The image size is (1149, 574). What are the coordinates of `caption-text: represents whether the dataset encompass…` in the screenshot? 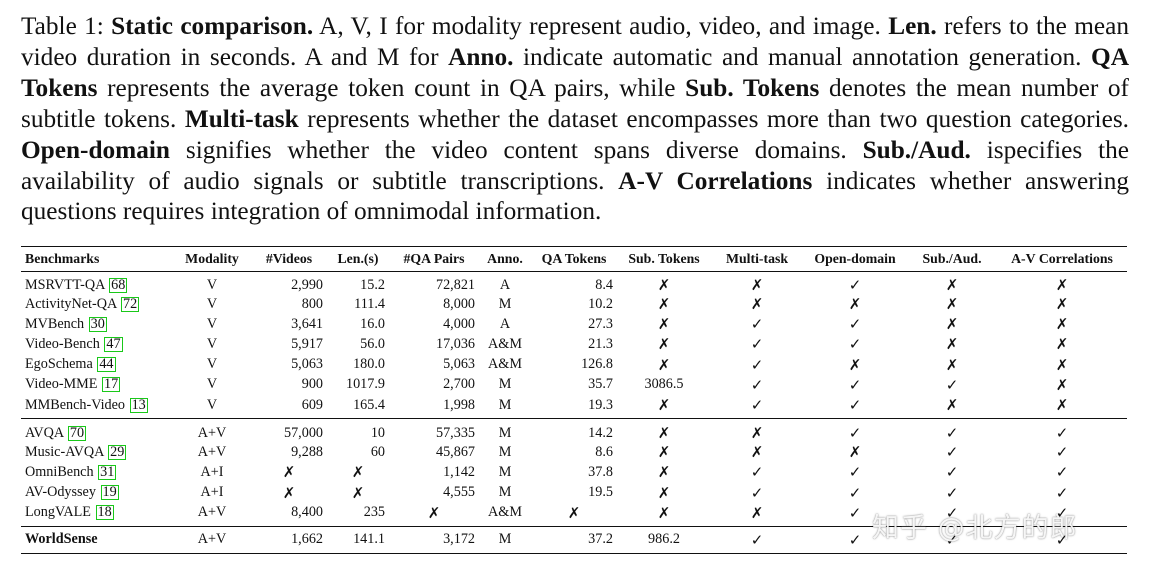 It's located at (713, 118).